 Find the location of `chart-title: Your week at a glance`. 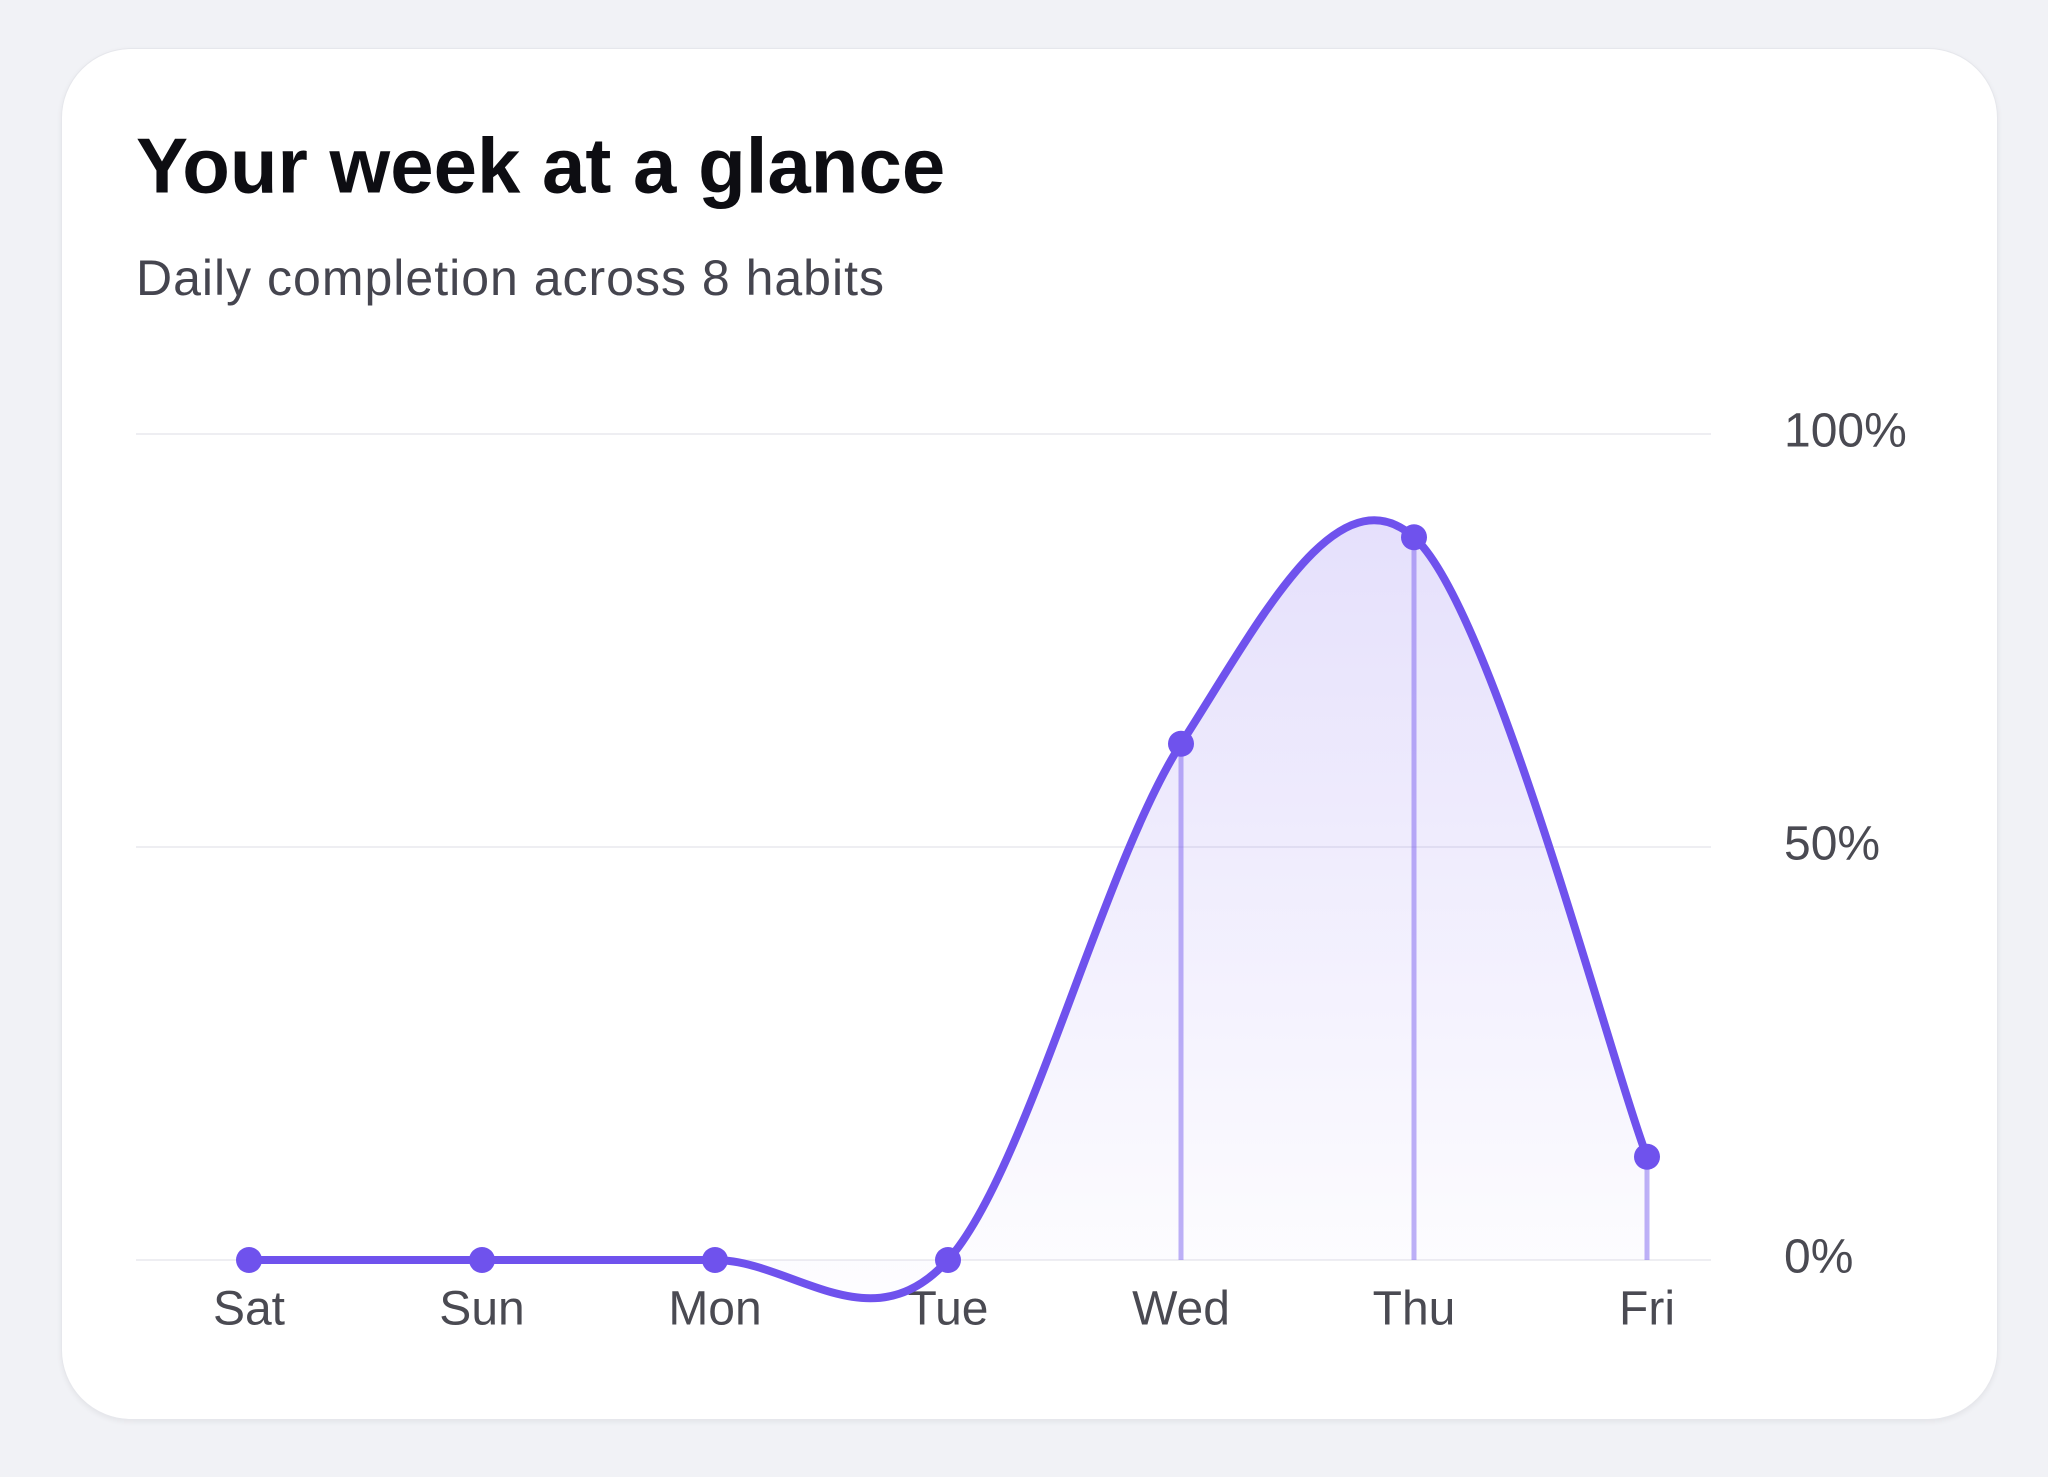

chart-title: Your week at a glance is located at coordinates (540, 166).